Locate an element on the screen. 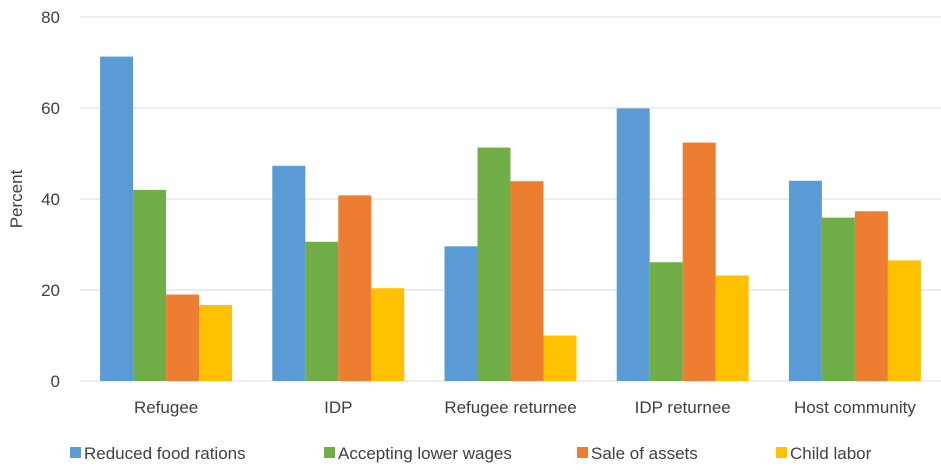 The width and height of the screenshot is (941, 470). bar-reduced-food-rations-refugee-returnee is located at coordinates (461, 313).